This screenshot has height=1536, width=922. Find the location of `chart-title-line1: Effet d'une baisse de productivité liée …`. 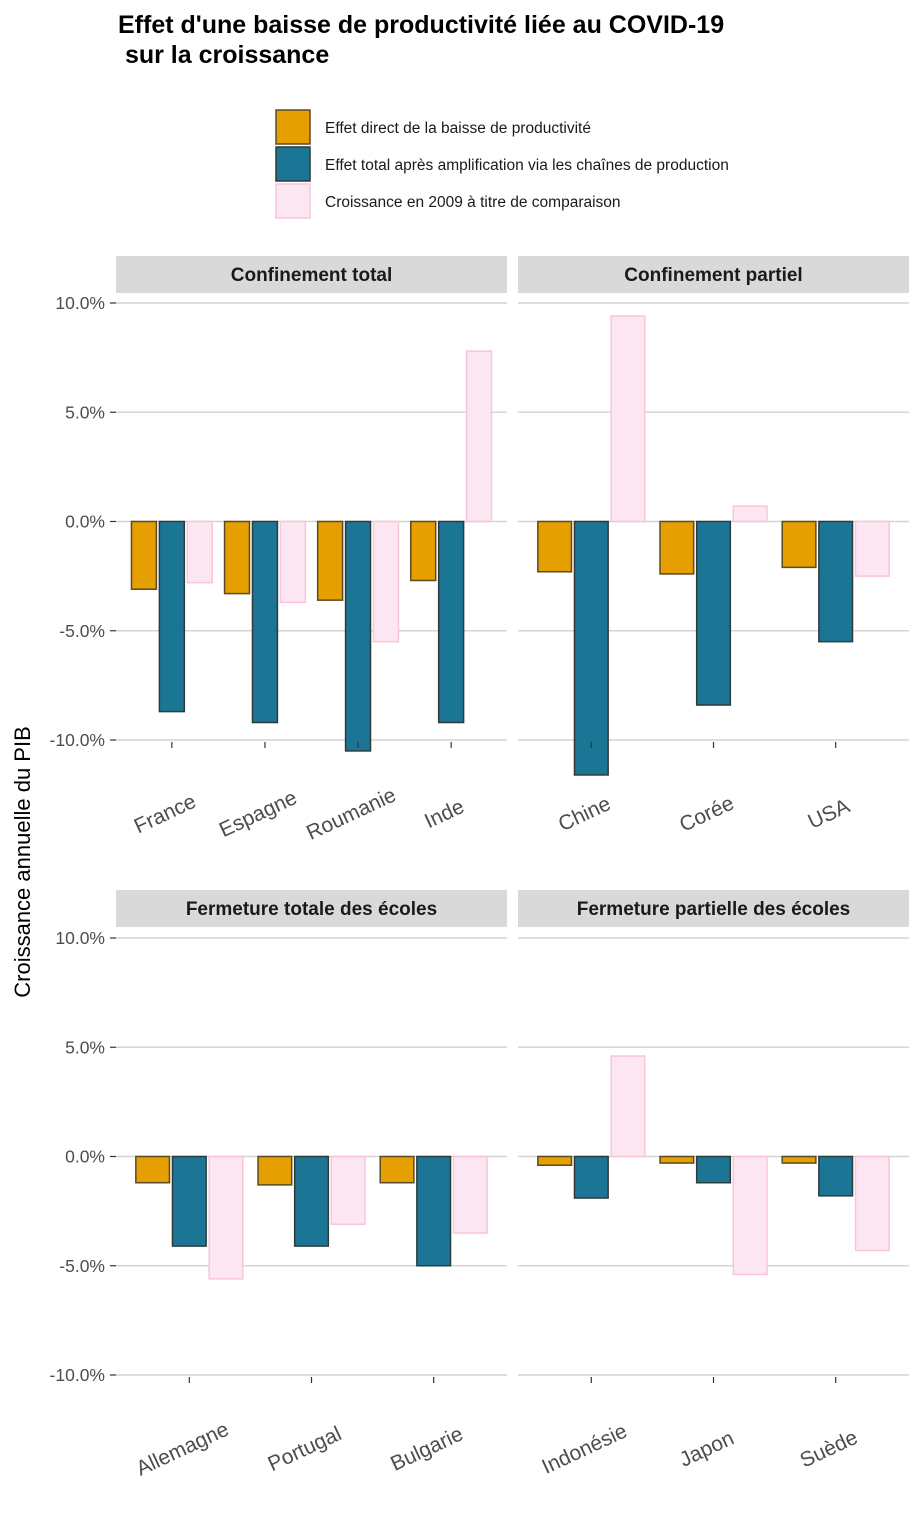

chart-title-line1: Effet d'une baisse de productivité liée … is located at coordinates (421, 25).